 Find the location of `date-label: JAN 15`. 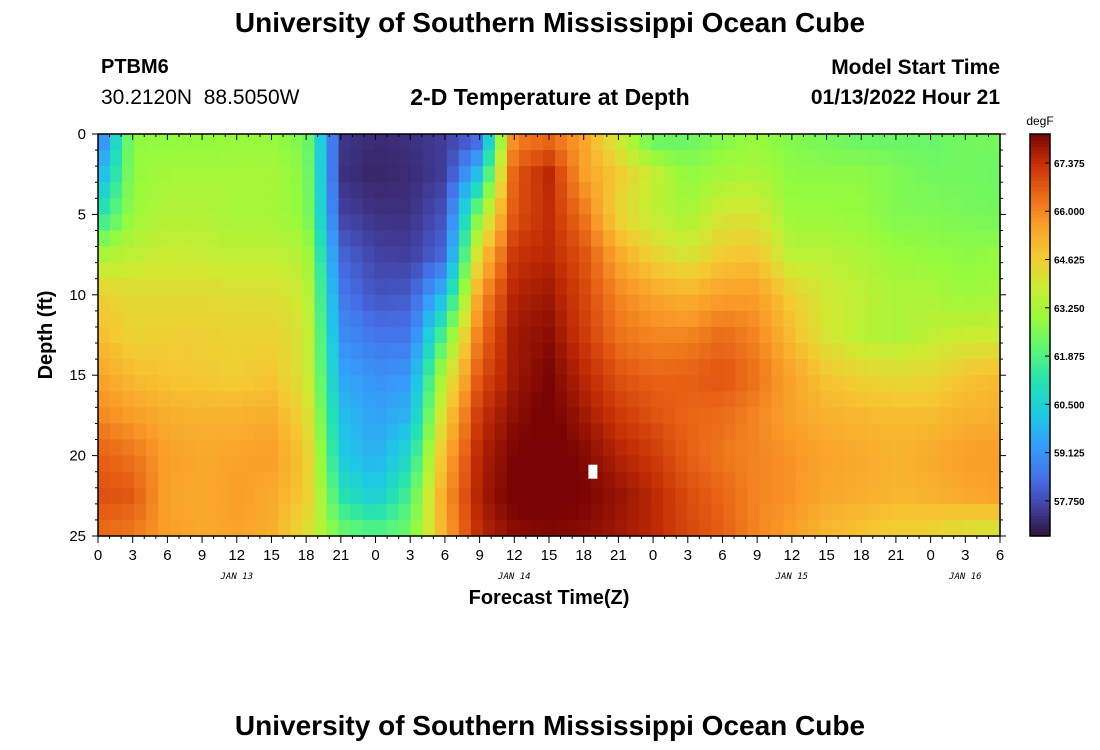

date-label: JAN 15 is located at coordinates (792, 577).